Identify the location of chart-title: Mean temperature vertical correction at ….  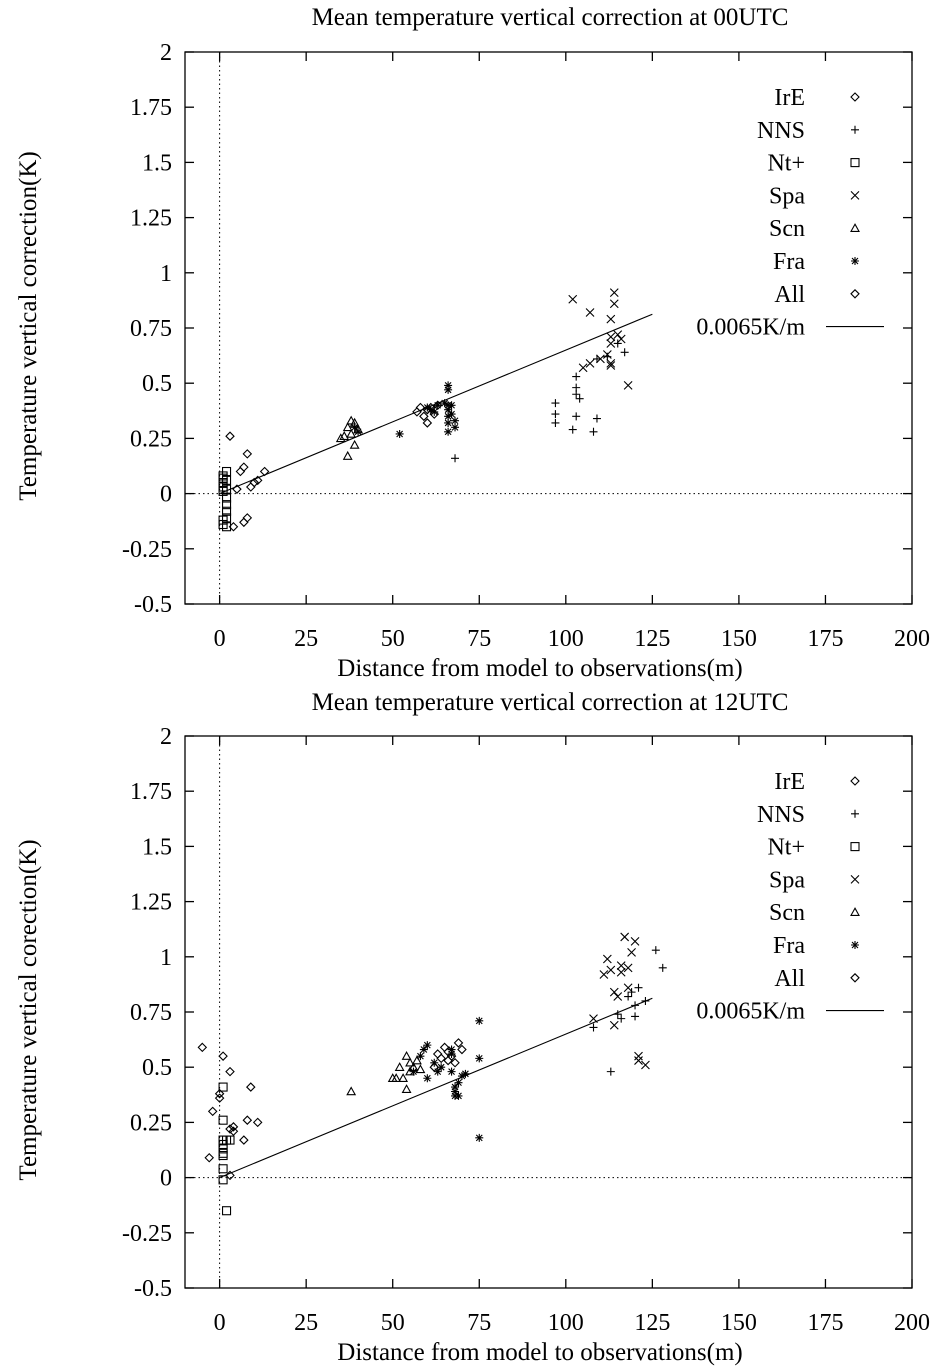
(550, 702).